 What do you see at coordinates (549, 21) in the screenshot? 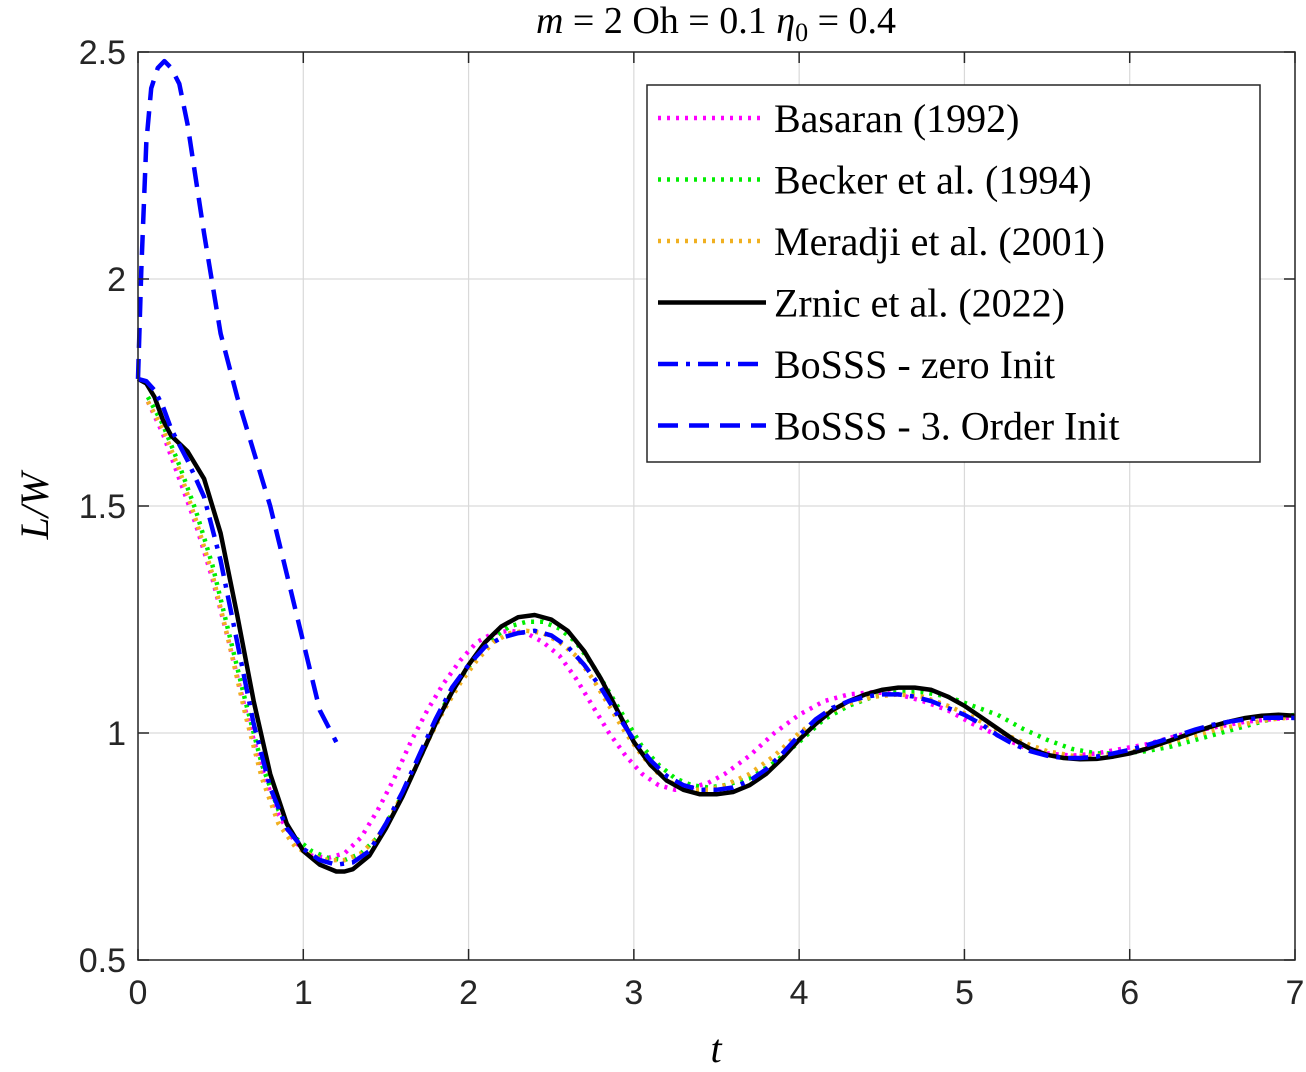
I see `title-m: m` at bounding box center [549, 21].